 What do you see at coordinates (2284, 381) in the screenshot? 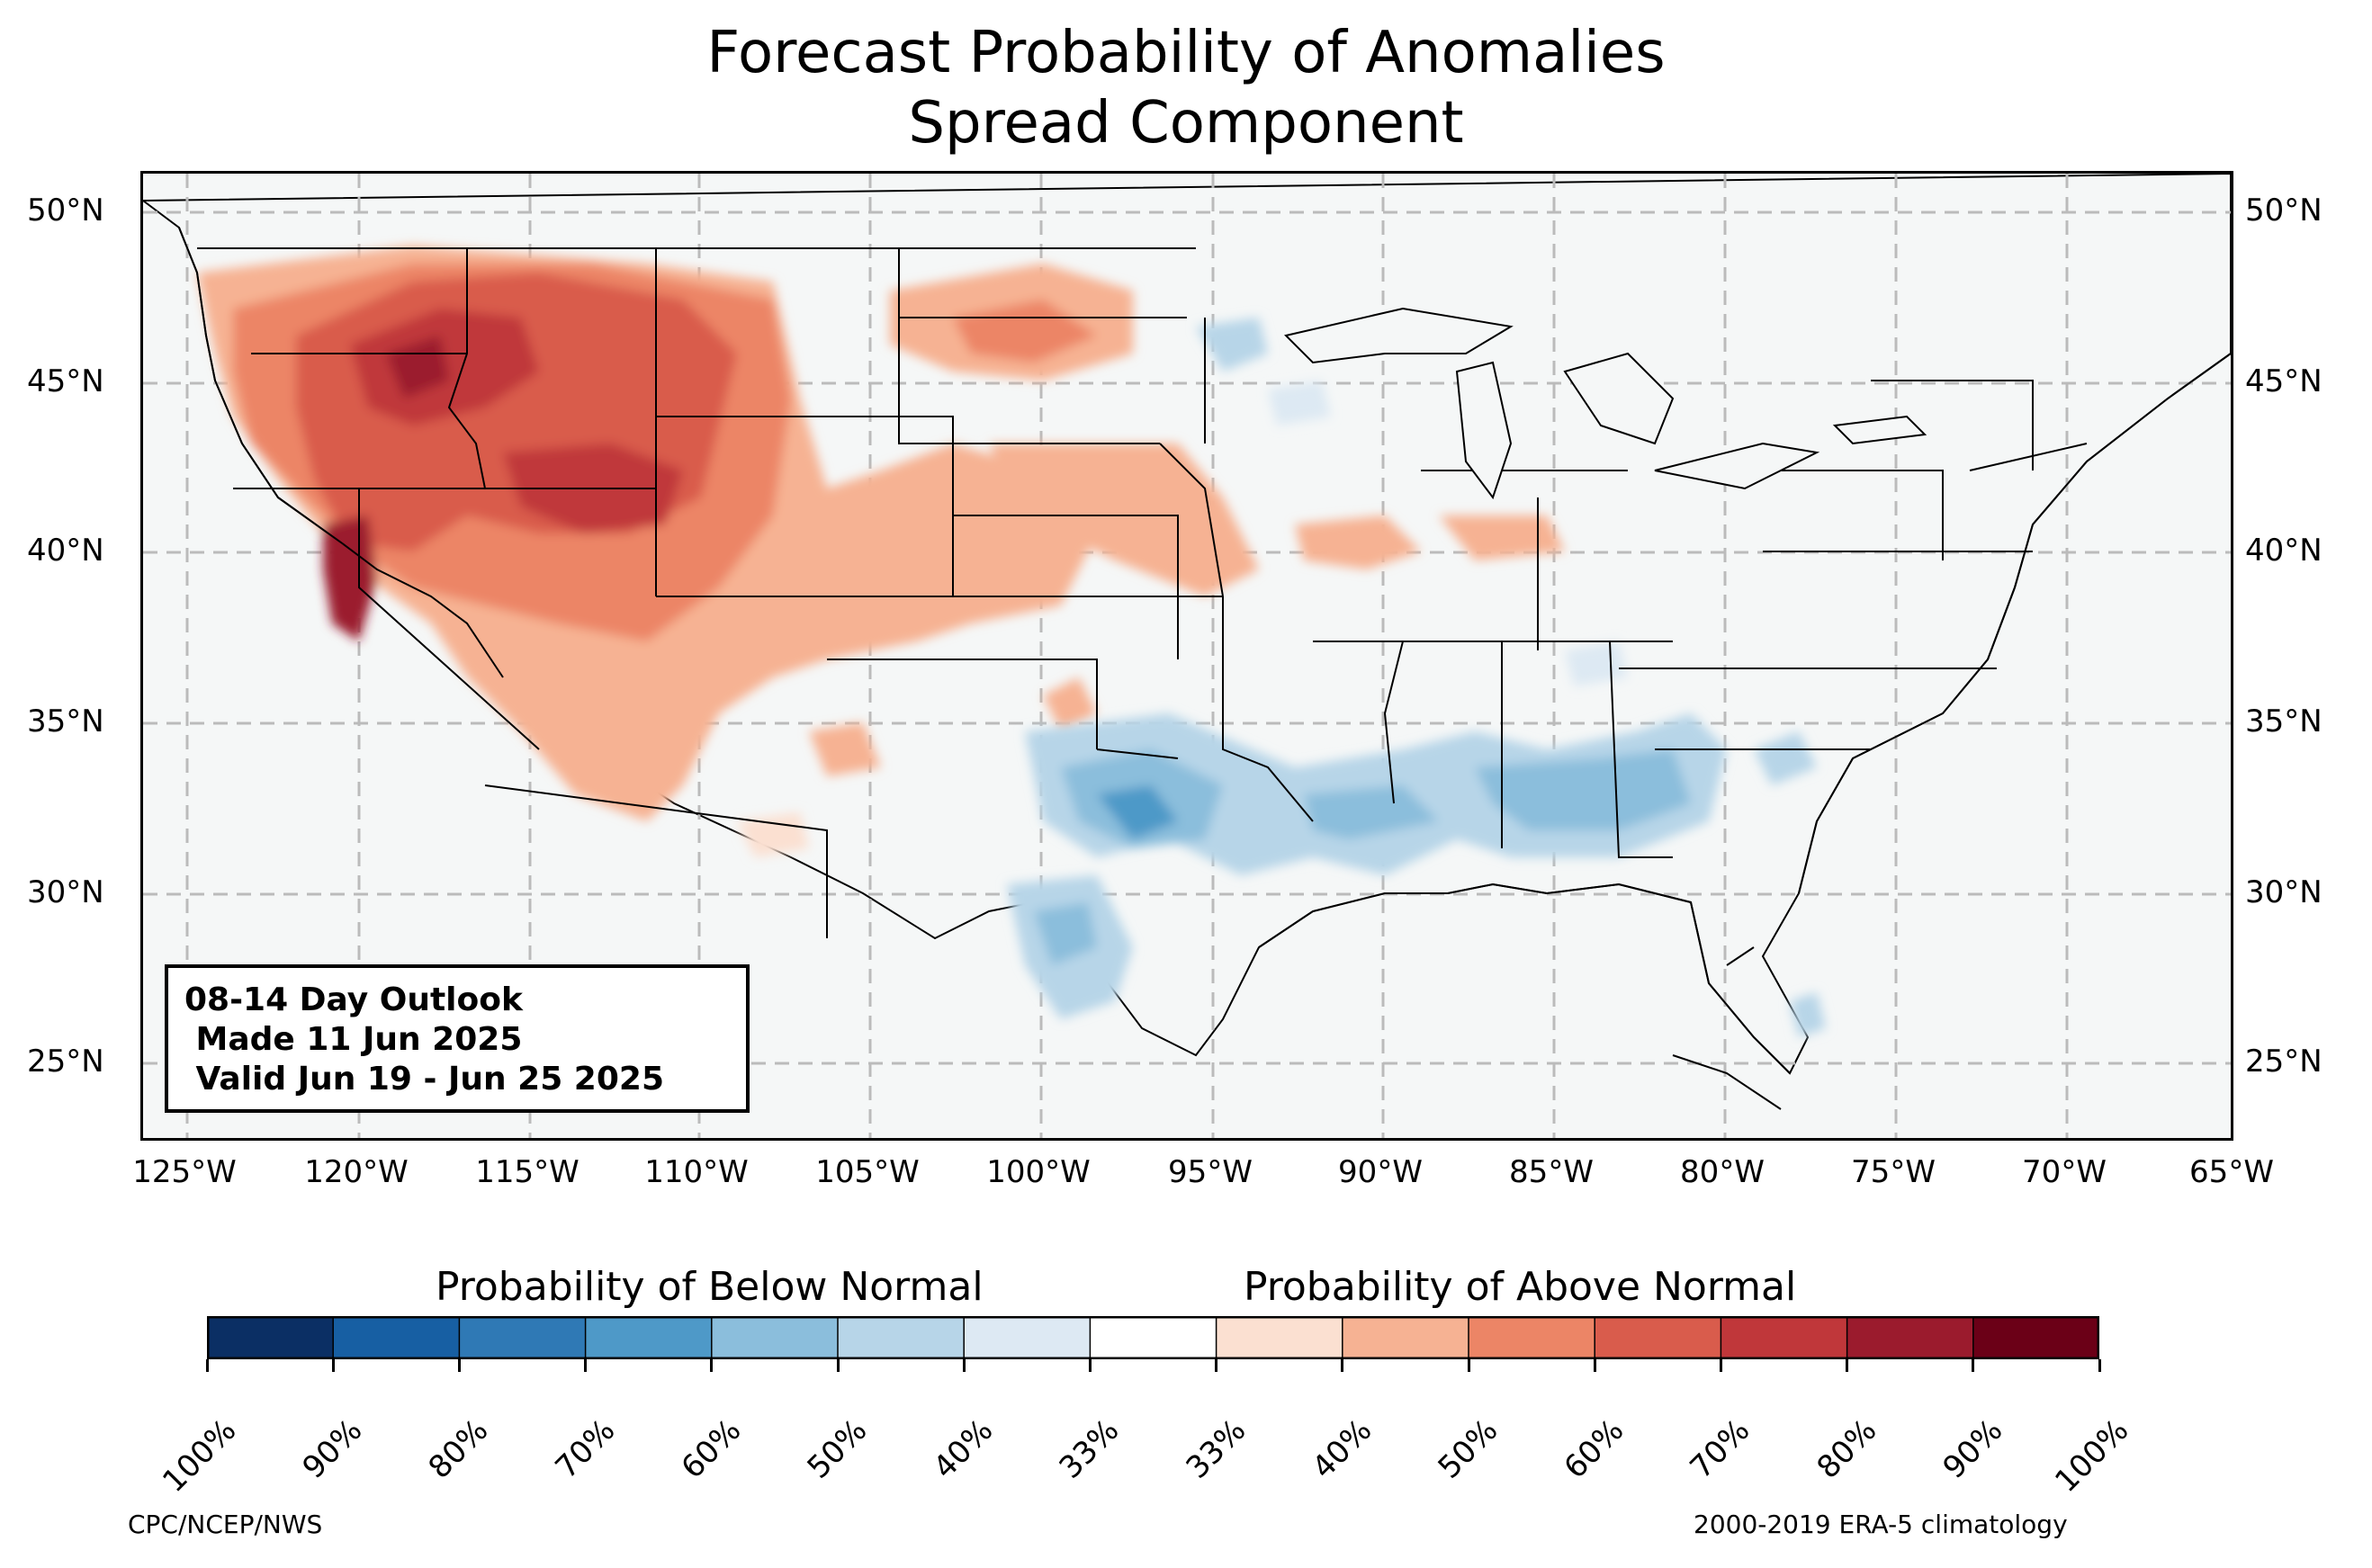
I see `lat-label-right-45: 45°N` at bounding box center [2284, 381].